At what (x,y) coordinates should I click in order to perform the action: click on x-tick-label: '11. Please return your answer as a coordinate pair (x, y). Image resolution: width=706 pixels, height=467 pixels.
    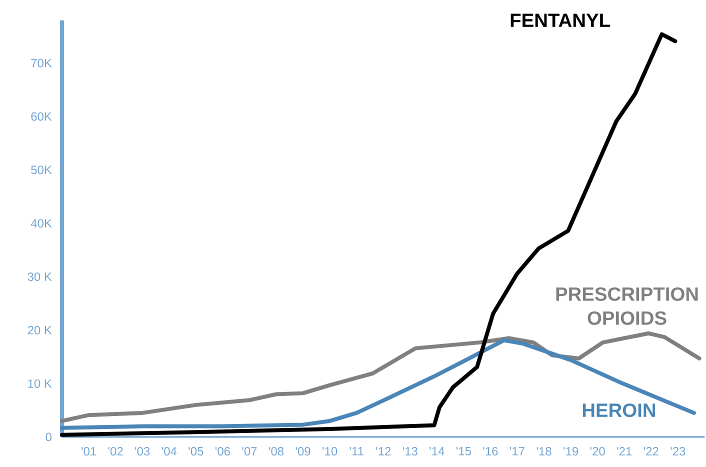
    Looking at the image, I should click on (357, 451).